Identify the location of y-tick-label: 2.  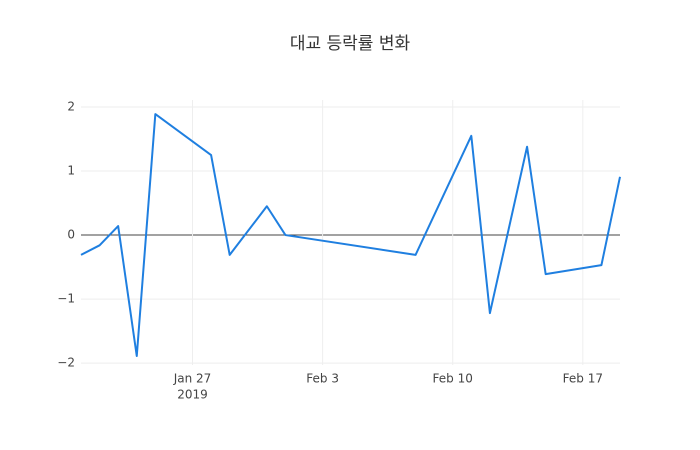
(71, 107).